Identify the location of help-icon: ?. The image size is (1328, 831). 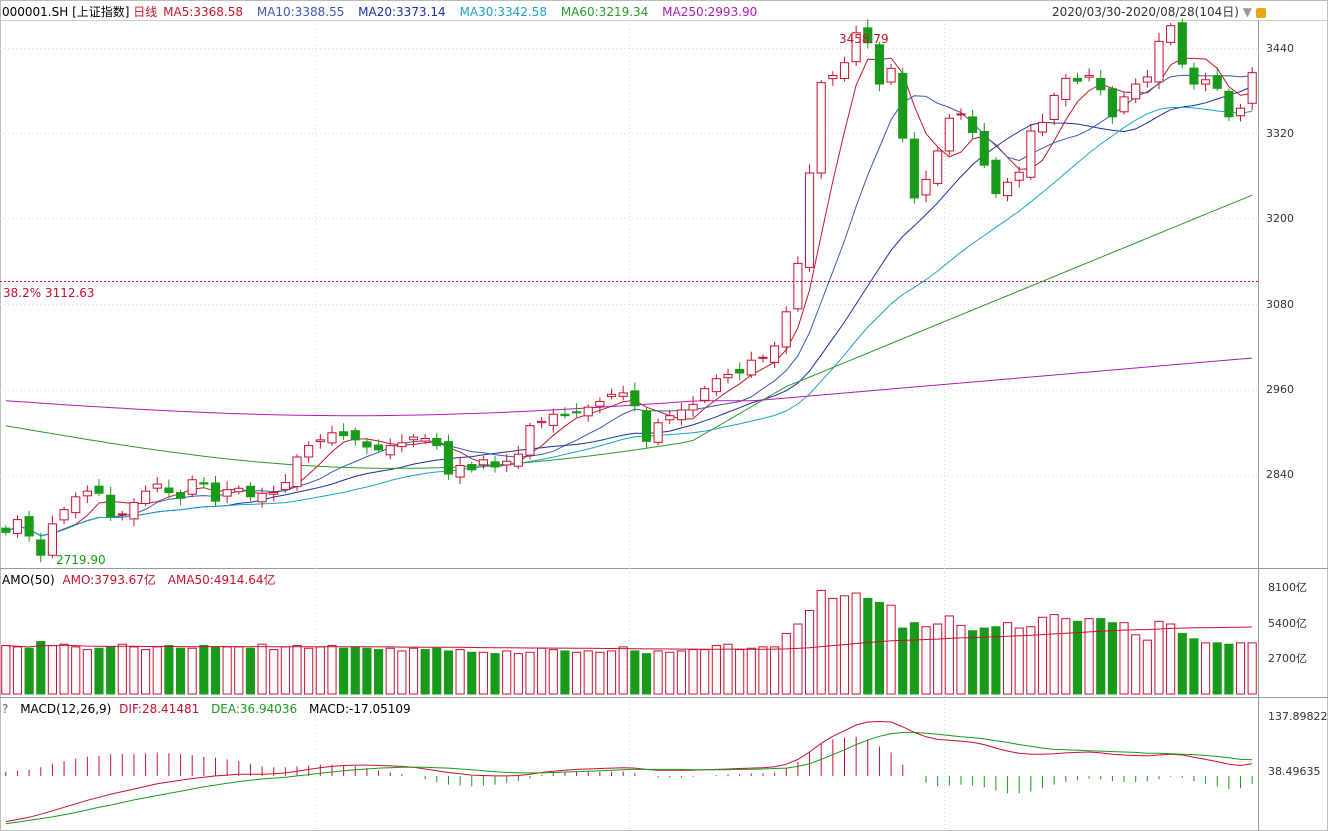
(5, 709).